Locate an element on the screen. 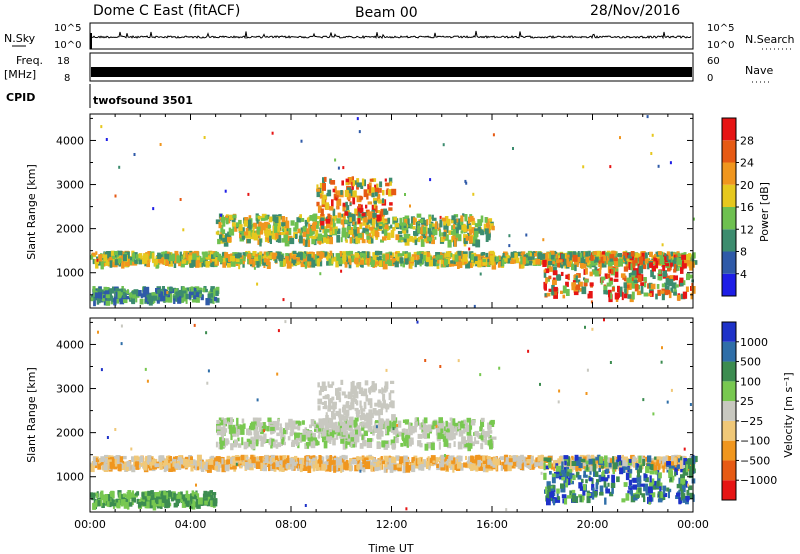 The image size is (800, 554). nave-label: Nave is located at coordinates (759, 70).